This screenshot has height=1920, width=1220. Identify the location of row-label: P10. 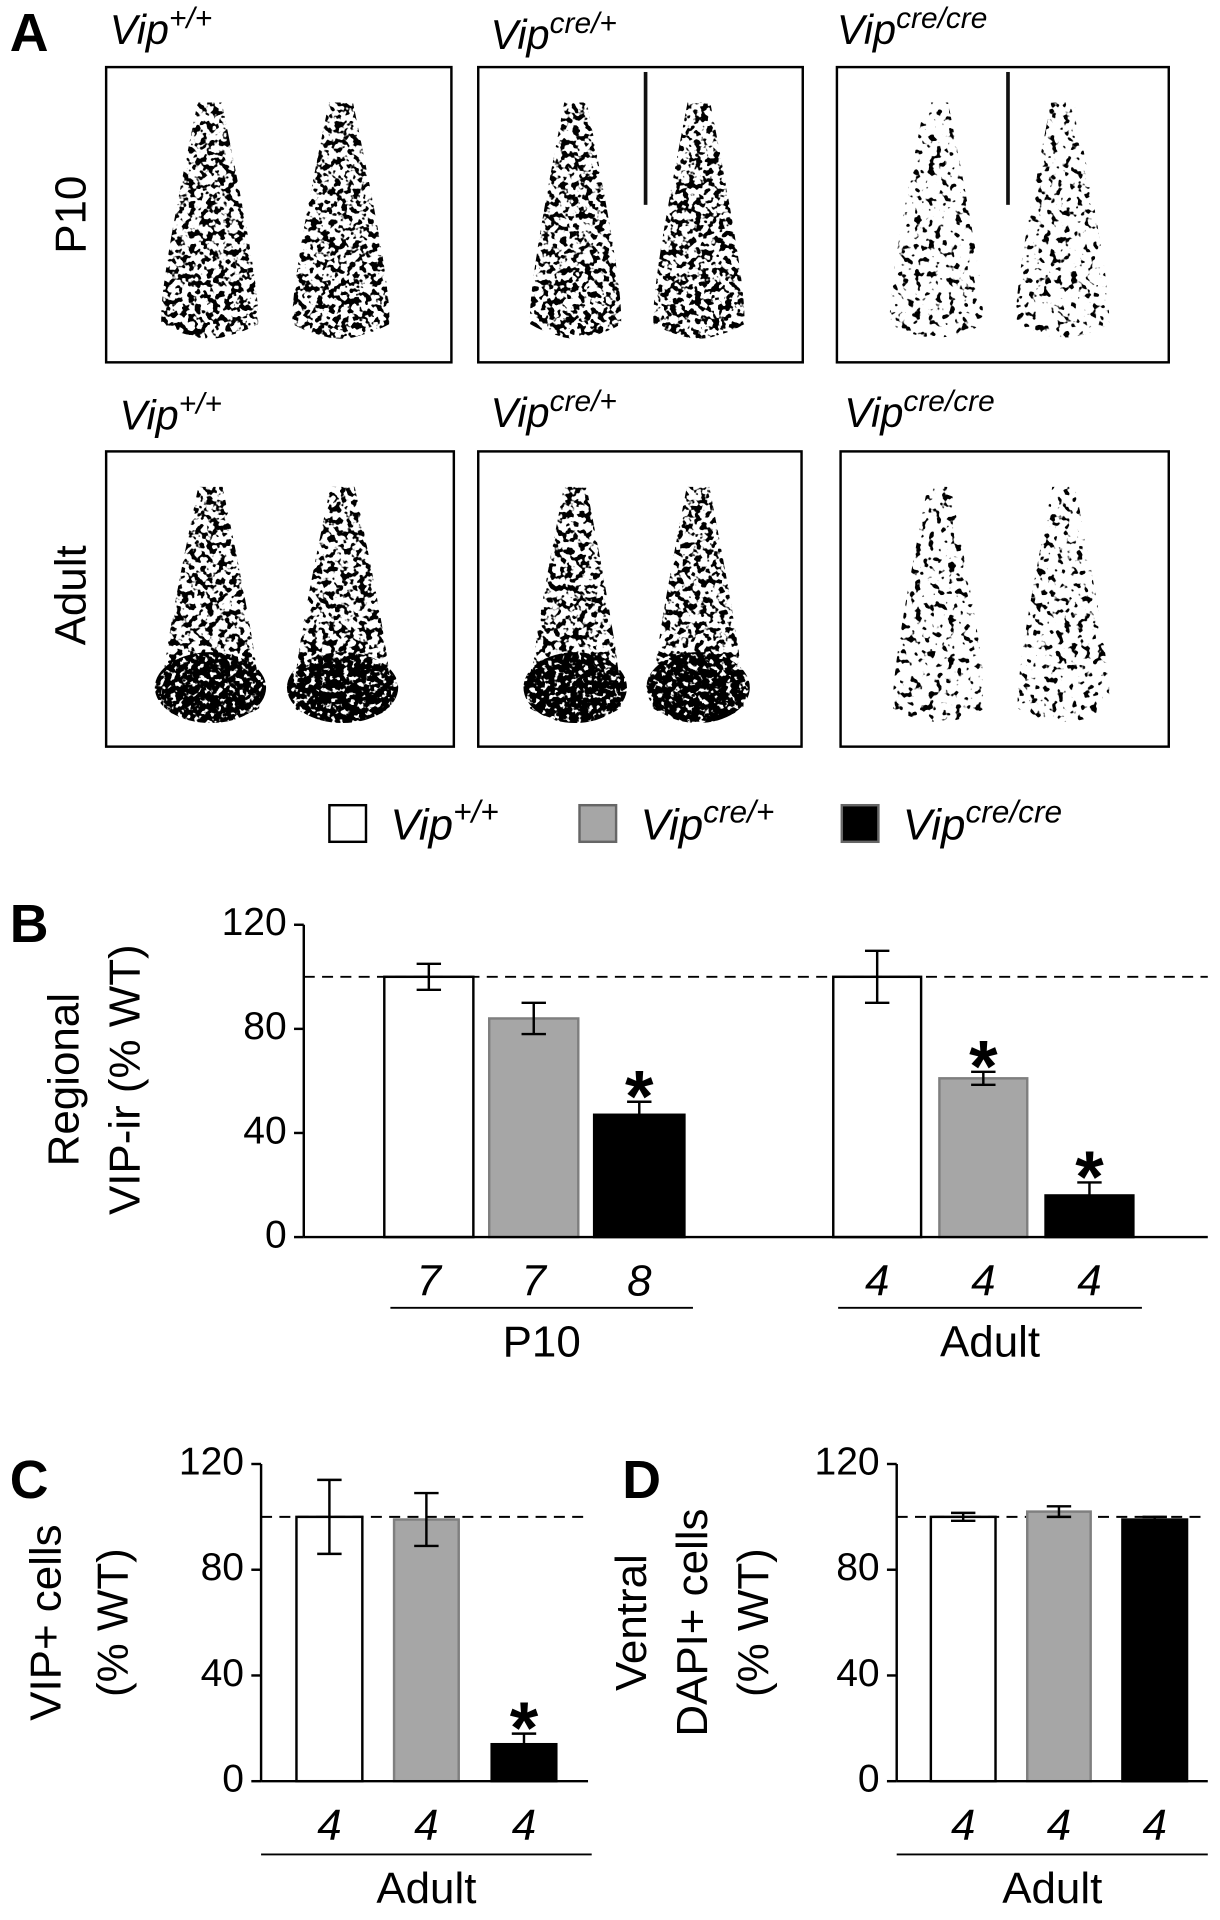
(70, 215).